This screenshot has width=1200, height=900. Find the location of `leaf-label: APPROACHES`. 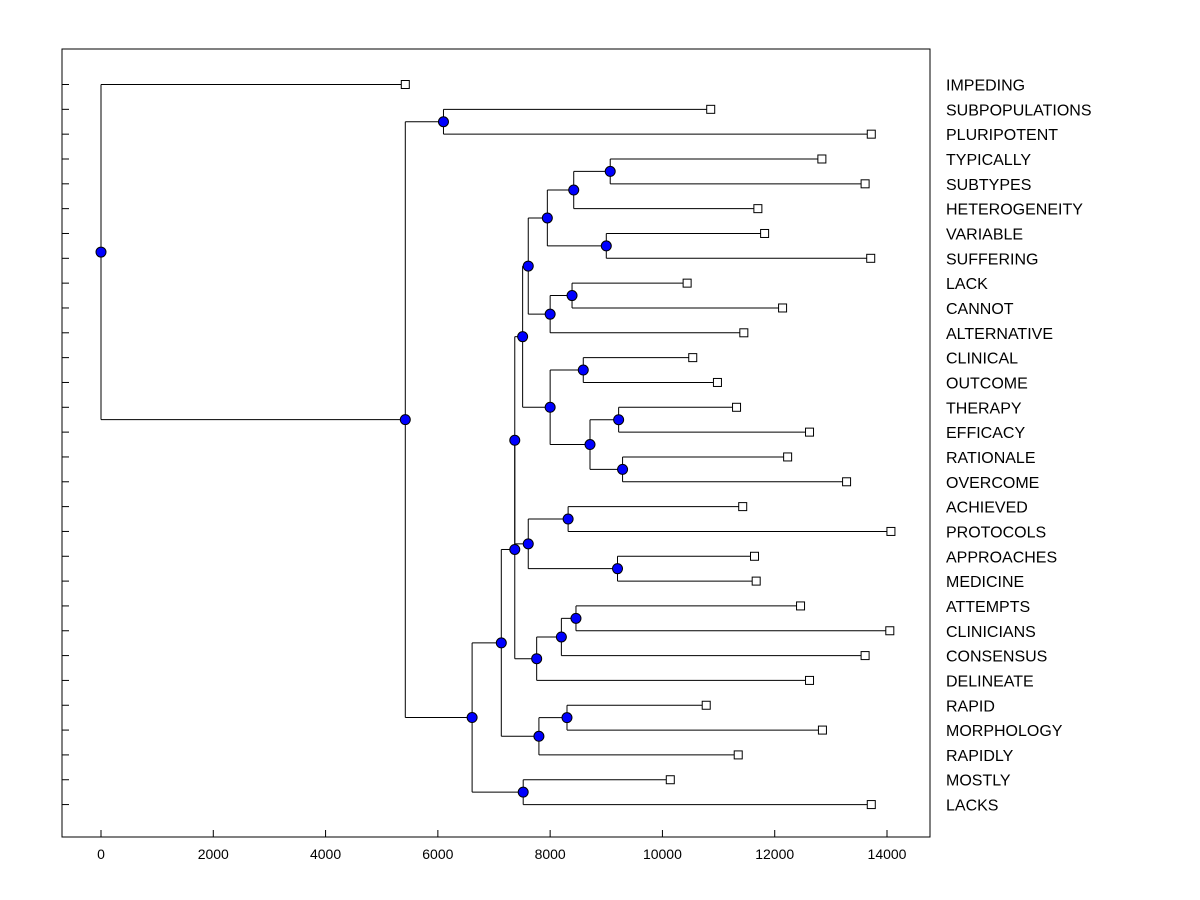

leaf-label: APPROACHES is located at coordinates (1001, 557).